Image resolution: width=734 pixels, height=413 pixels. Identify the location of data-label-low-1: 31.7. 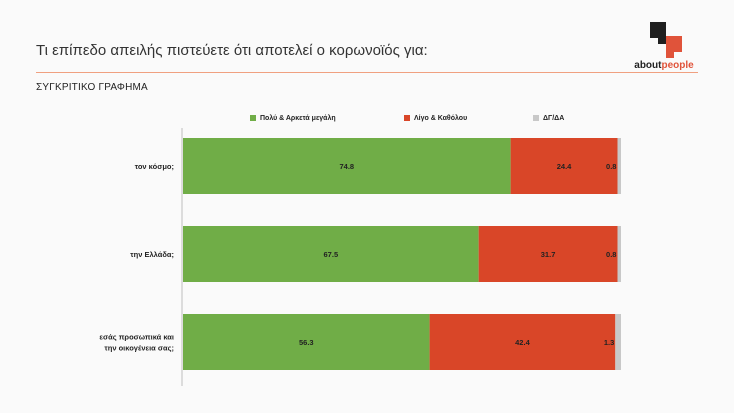
(548, 254).